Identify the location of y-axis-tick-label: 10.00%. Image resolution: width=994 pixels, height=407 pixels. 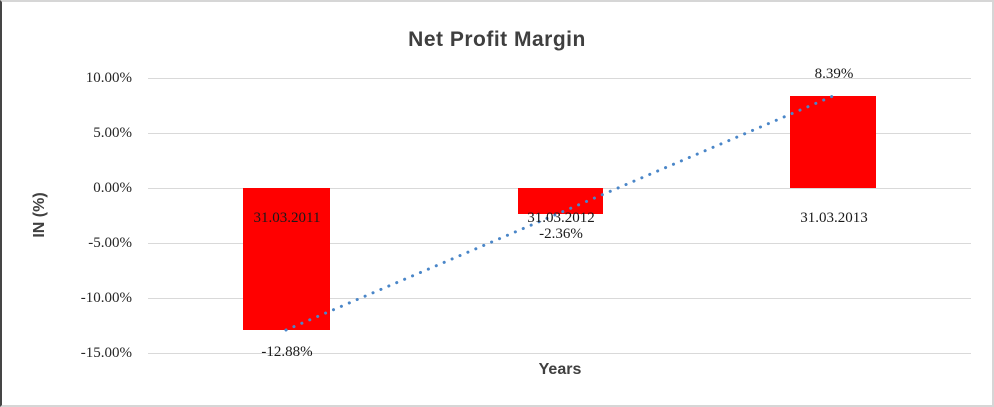
(108, 78).